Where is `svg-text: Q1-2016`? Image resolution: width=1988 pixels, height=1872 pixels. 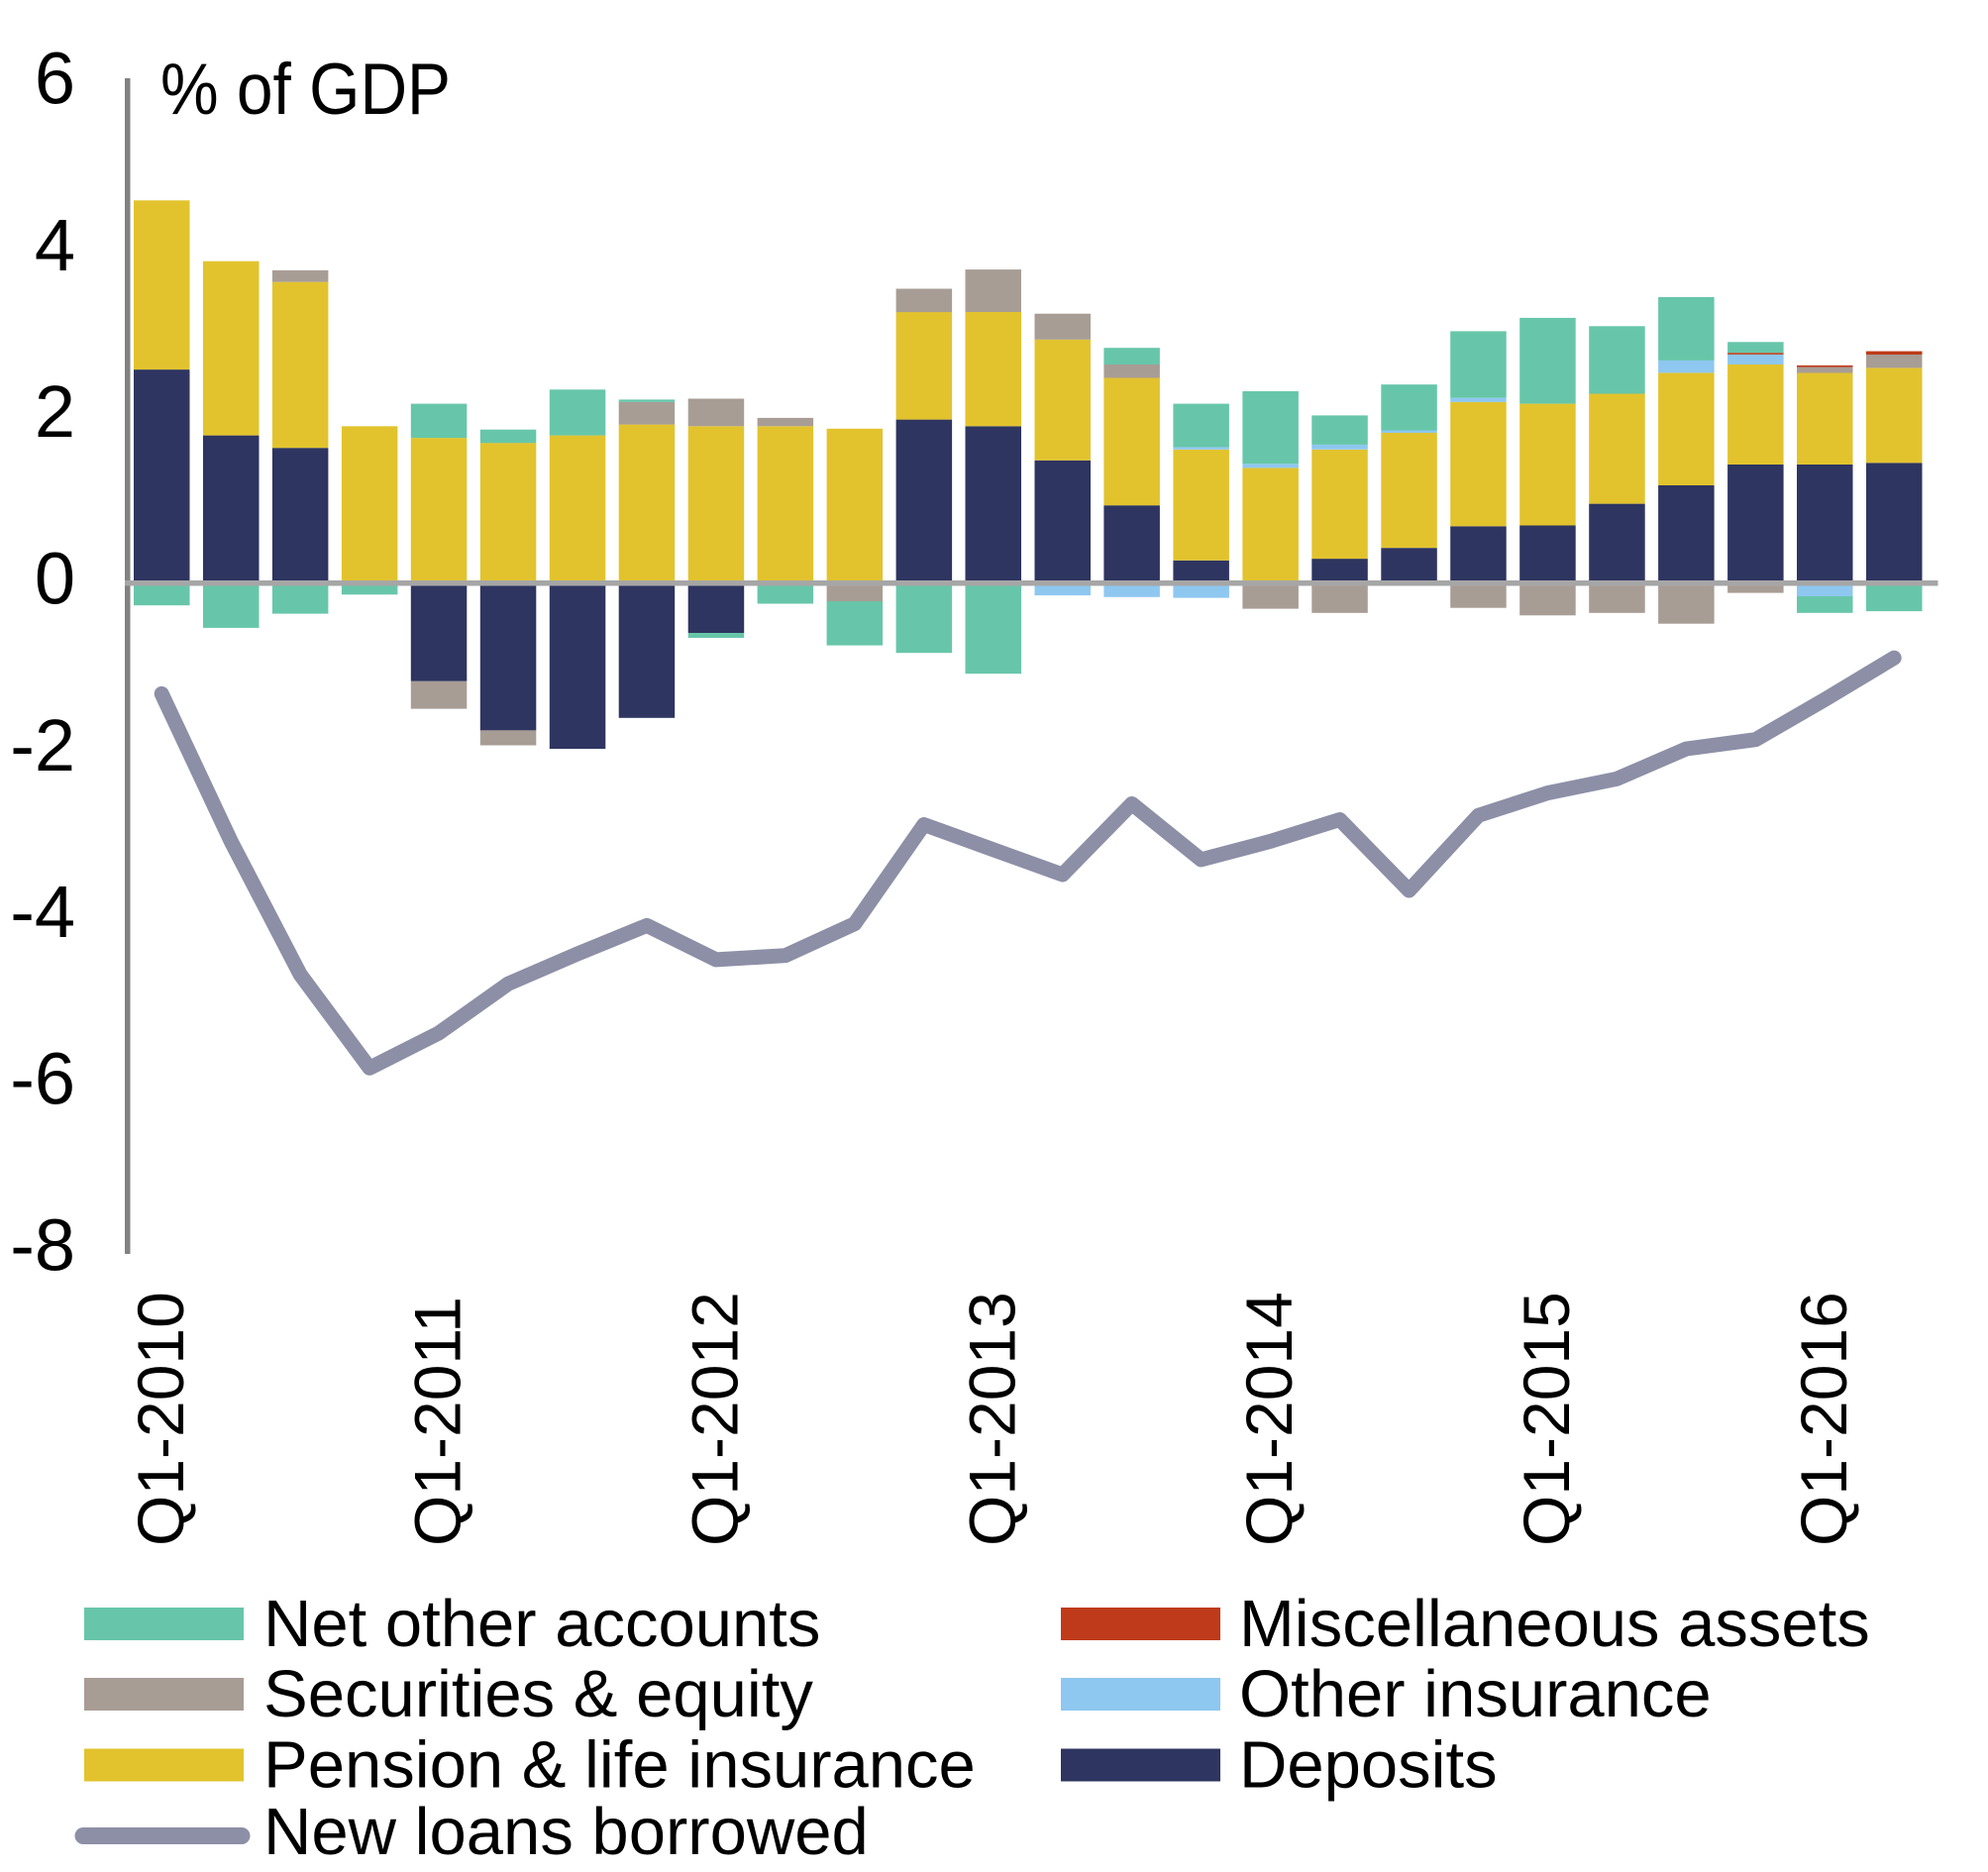
svg-text: Q1-2016 is located at coordinates (1823, 1419).